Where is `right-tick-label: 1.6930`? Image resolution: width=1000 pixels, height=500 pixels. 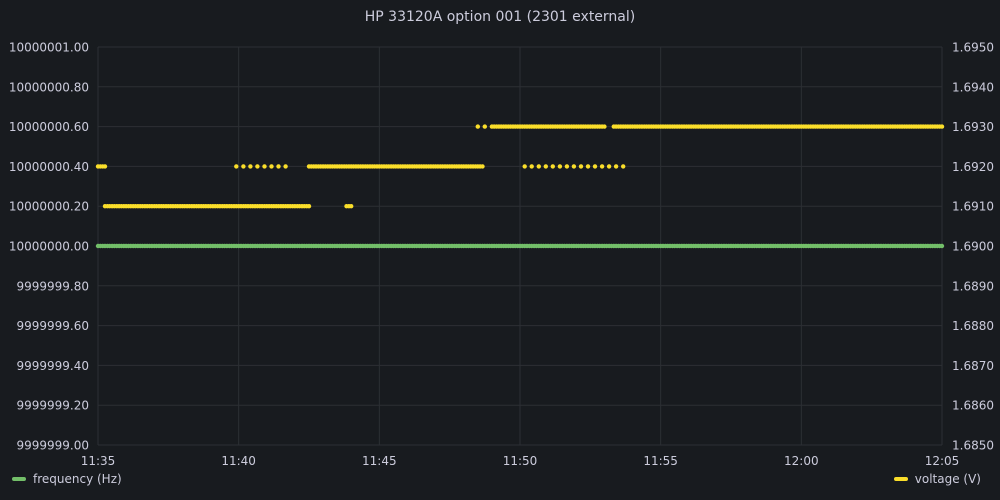 right-tick-label: 1.6930 is located at coordinates (973, 127).